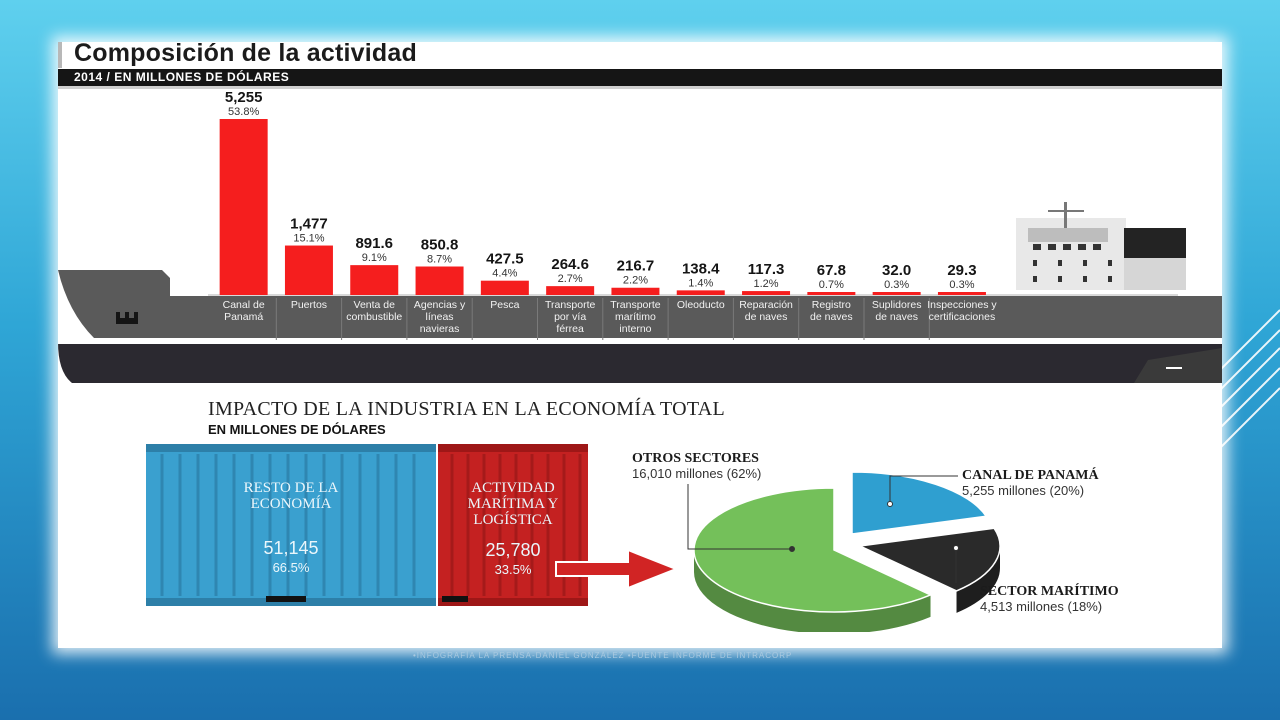  What do you see at coordinates (374, 243) in the screenshot?
I see `bar-value-label: 891.6` at bounding box center [374, 243].